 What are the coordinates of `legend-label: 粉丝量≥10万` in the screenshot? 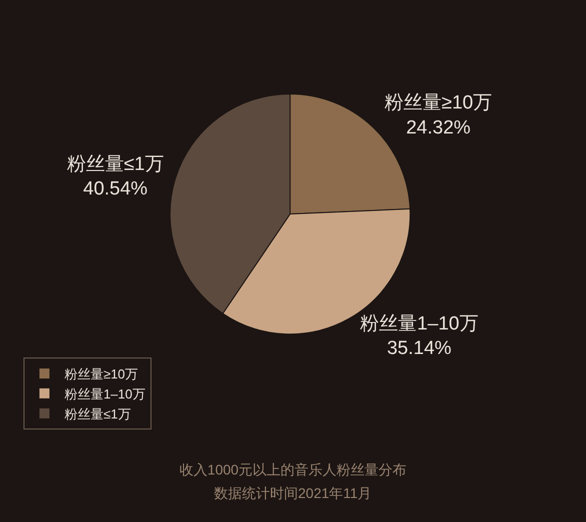 It's located at (101, 374).